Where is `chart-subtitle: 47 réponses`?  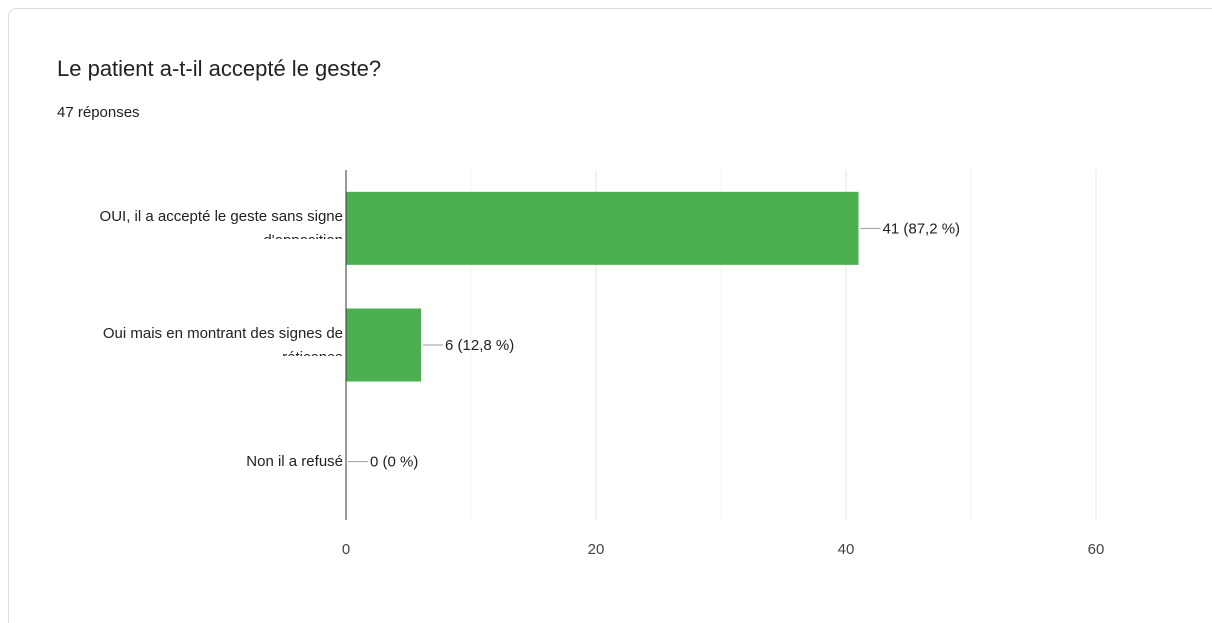 chart-subtitle: 47 réponses is located at coordinates (98, 112).